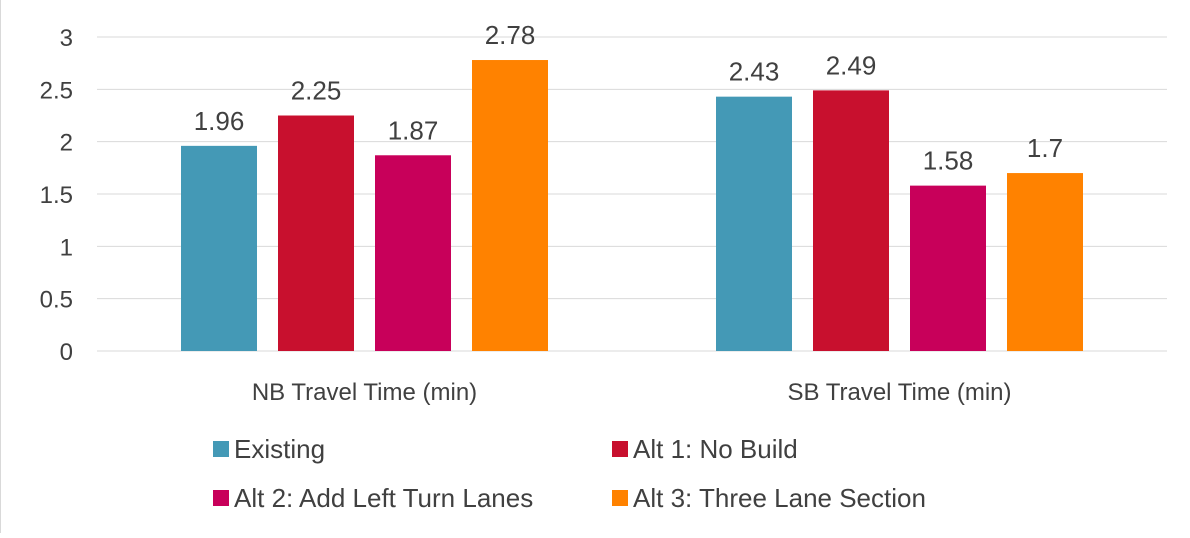 The image size is (1190, 538). I want to click on data-label: 2.49, so click(851, 65).